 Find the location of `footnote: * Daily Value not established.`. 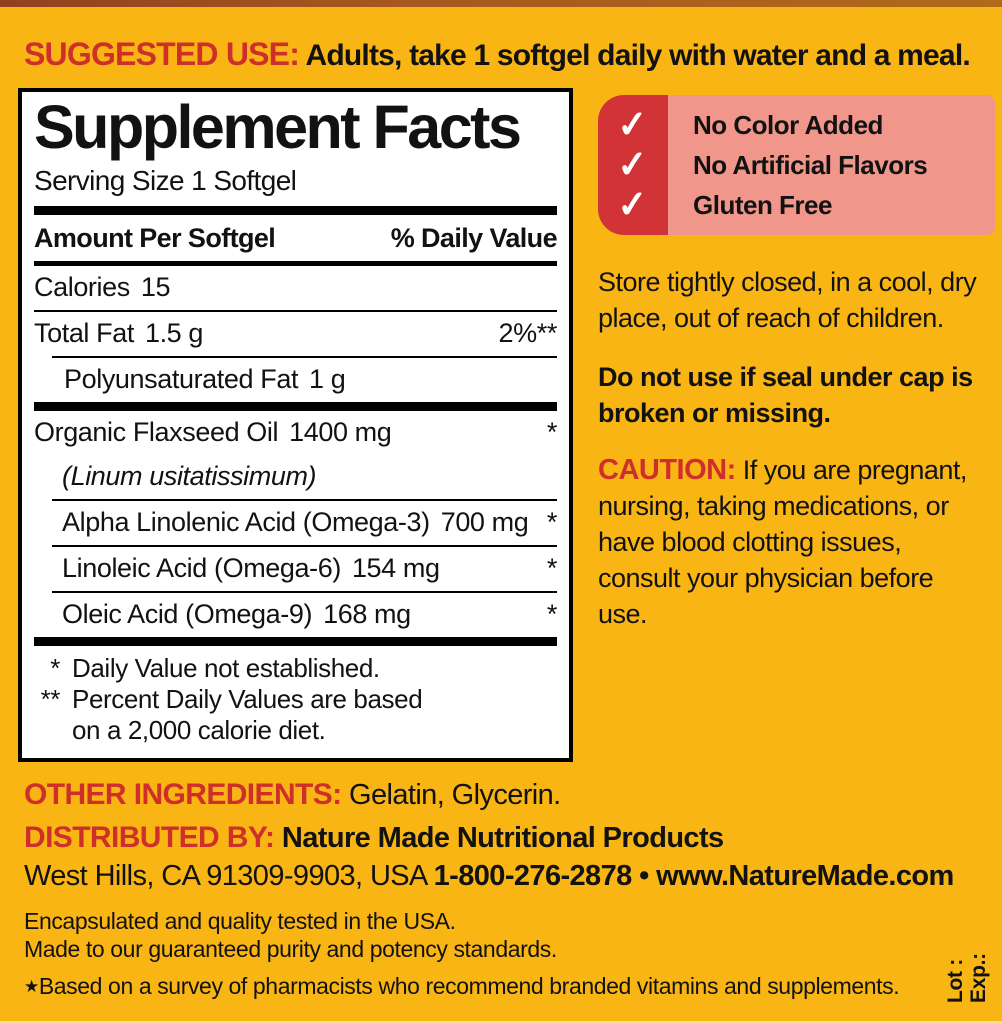

footnote: * Daily Value not established. is located at coordinates (295, 668).